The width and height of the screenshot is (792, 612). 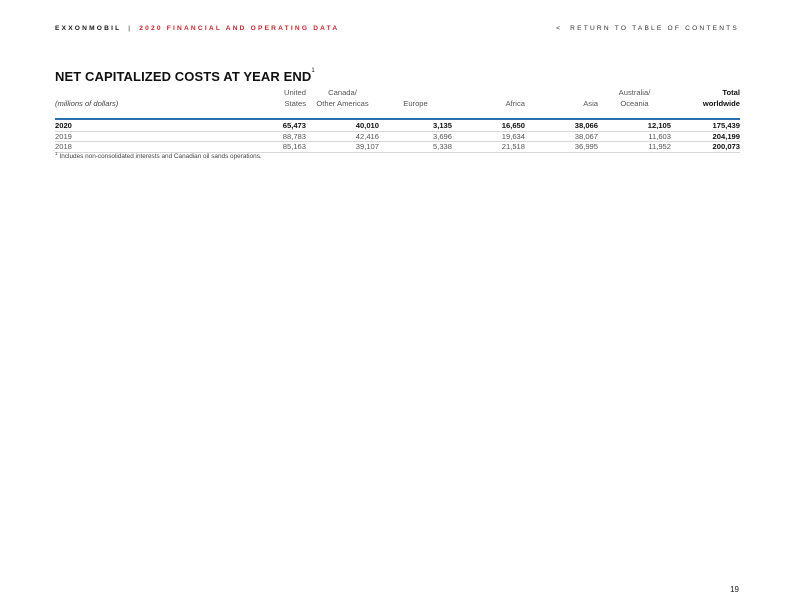 What do you see at coordinates (342, 136) in the screenshot?
I see `cell-value: 42,416` at bounding box center [342, 136].